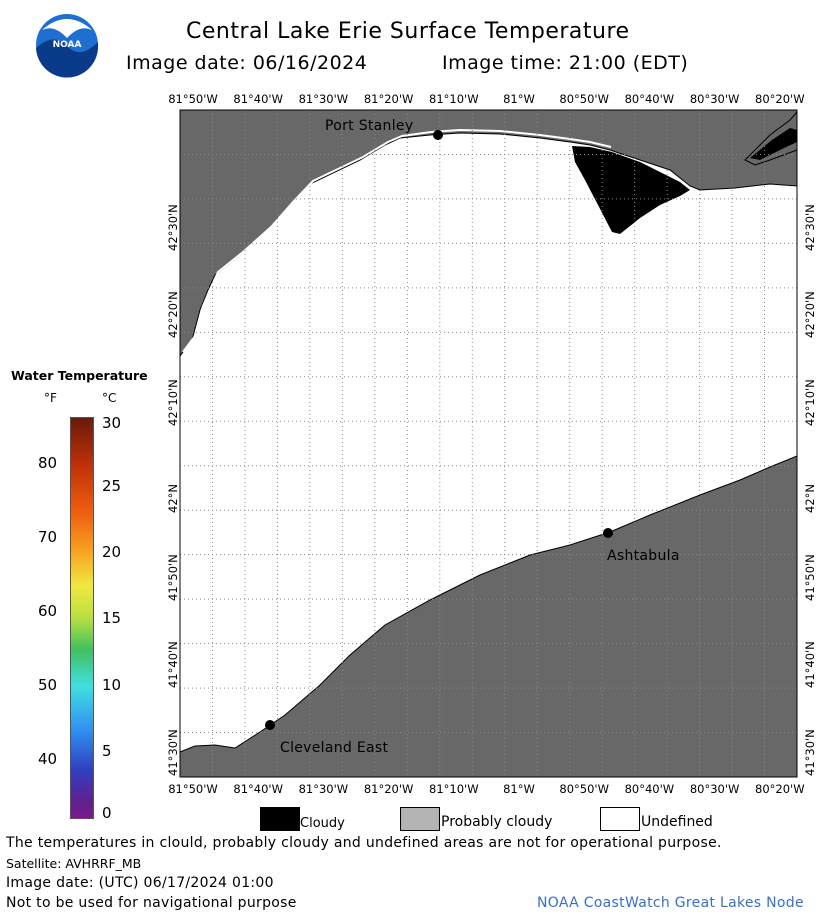  What do you see at coordinates (773, 144) in the screenshot?
I see `long-point-cloud` at bounding box center [773, 144].